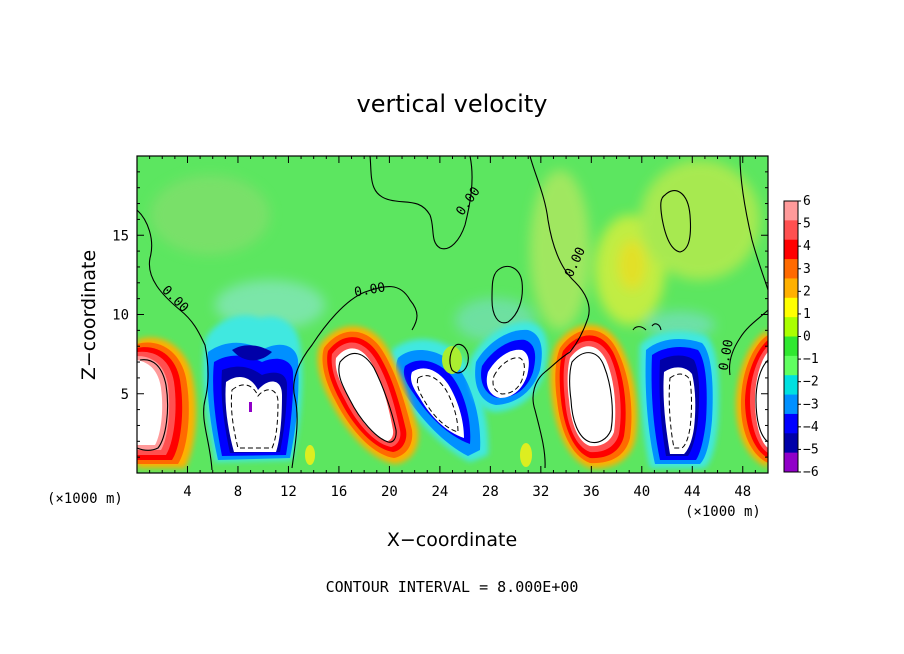 This screenshot has width=904, height=654. What do you see at coordinates (452, 104) in the screenshot?
I see `chart-title: vertical velocity` at bounding box center [452, 104].